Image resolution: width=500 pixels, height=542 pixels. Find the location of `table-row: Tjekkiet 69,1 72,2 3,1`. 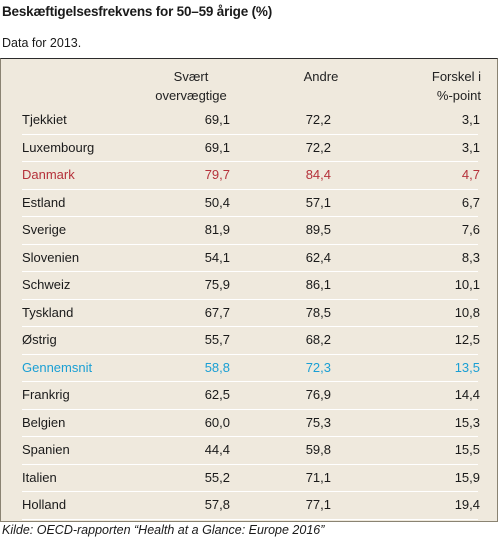

table-row: Tjekkiet 69,1 72,2 3,1 is located at coordinates (251, 121).